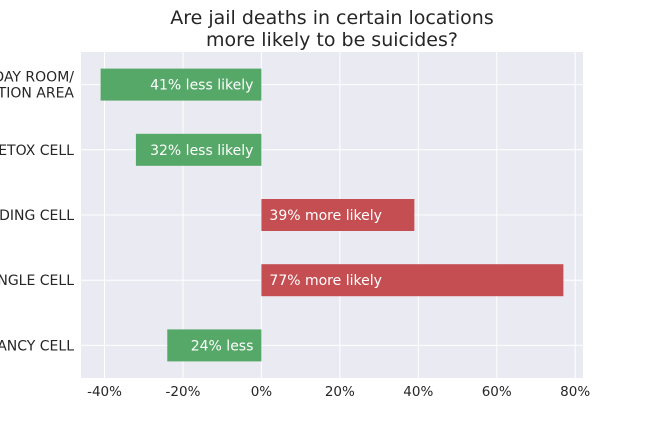  I want to click on chart-title-line-1: Are jail deaths in certain locations, so click(332, 18).